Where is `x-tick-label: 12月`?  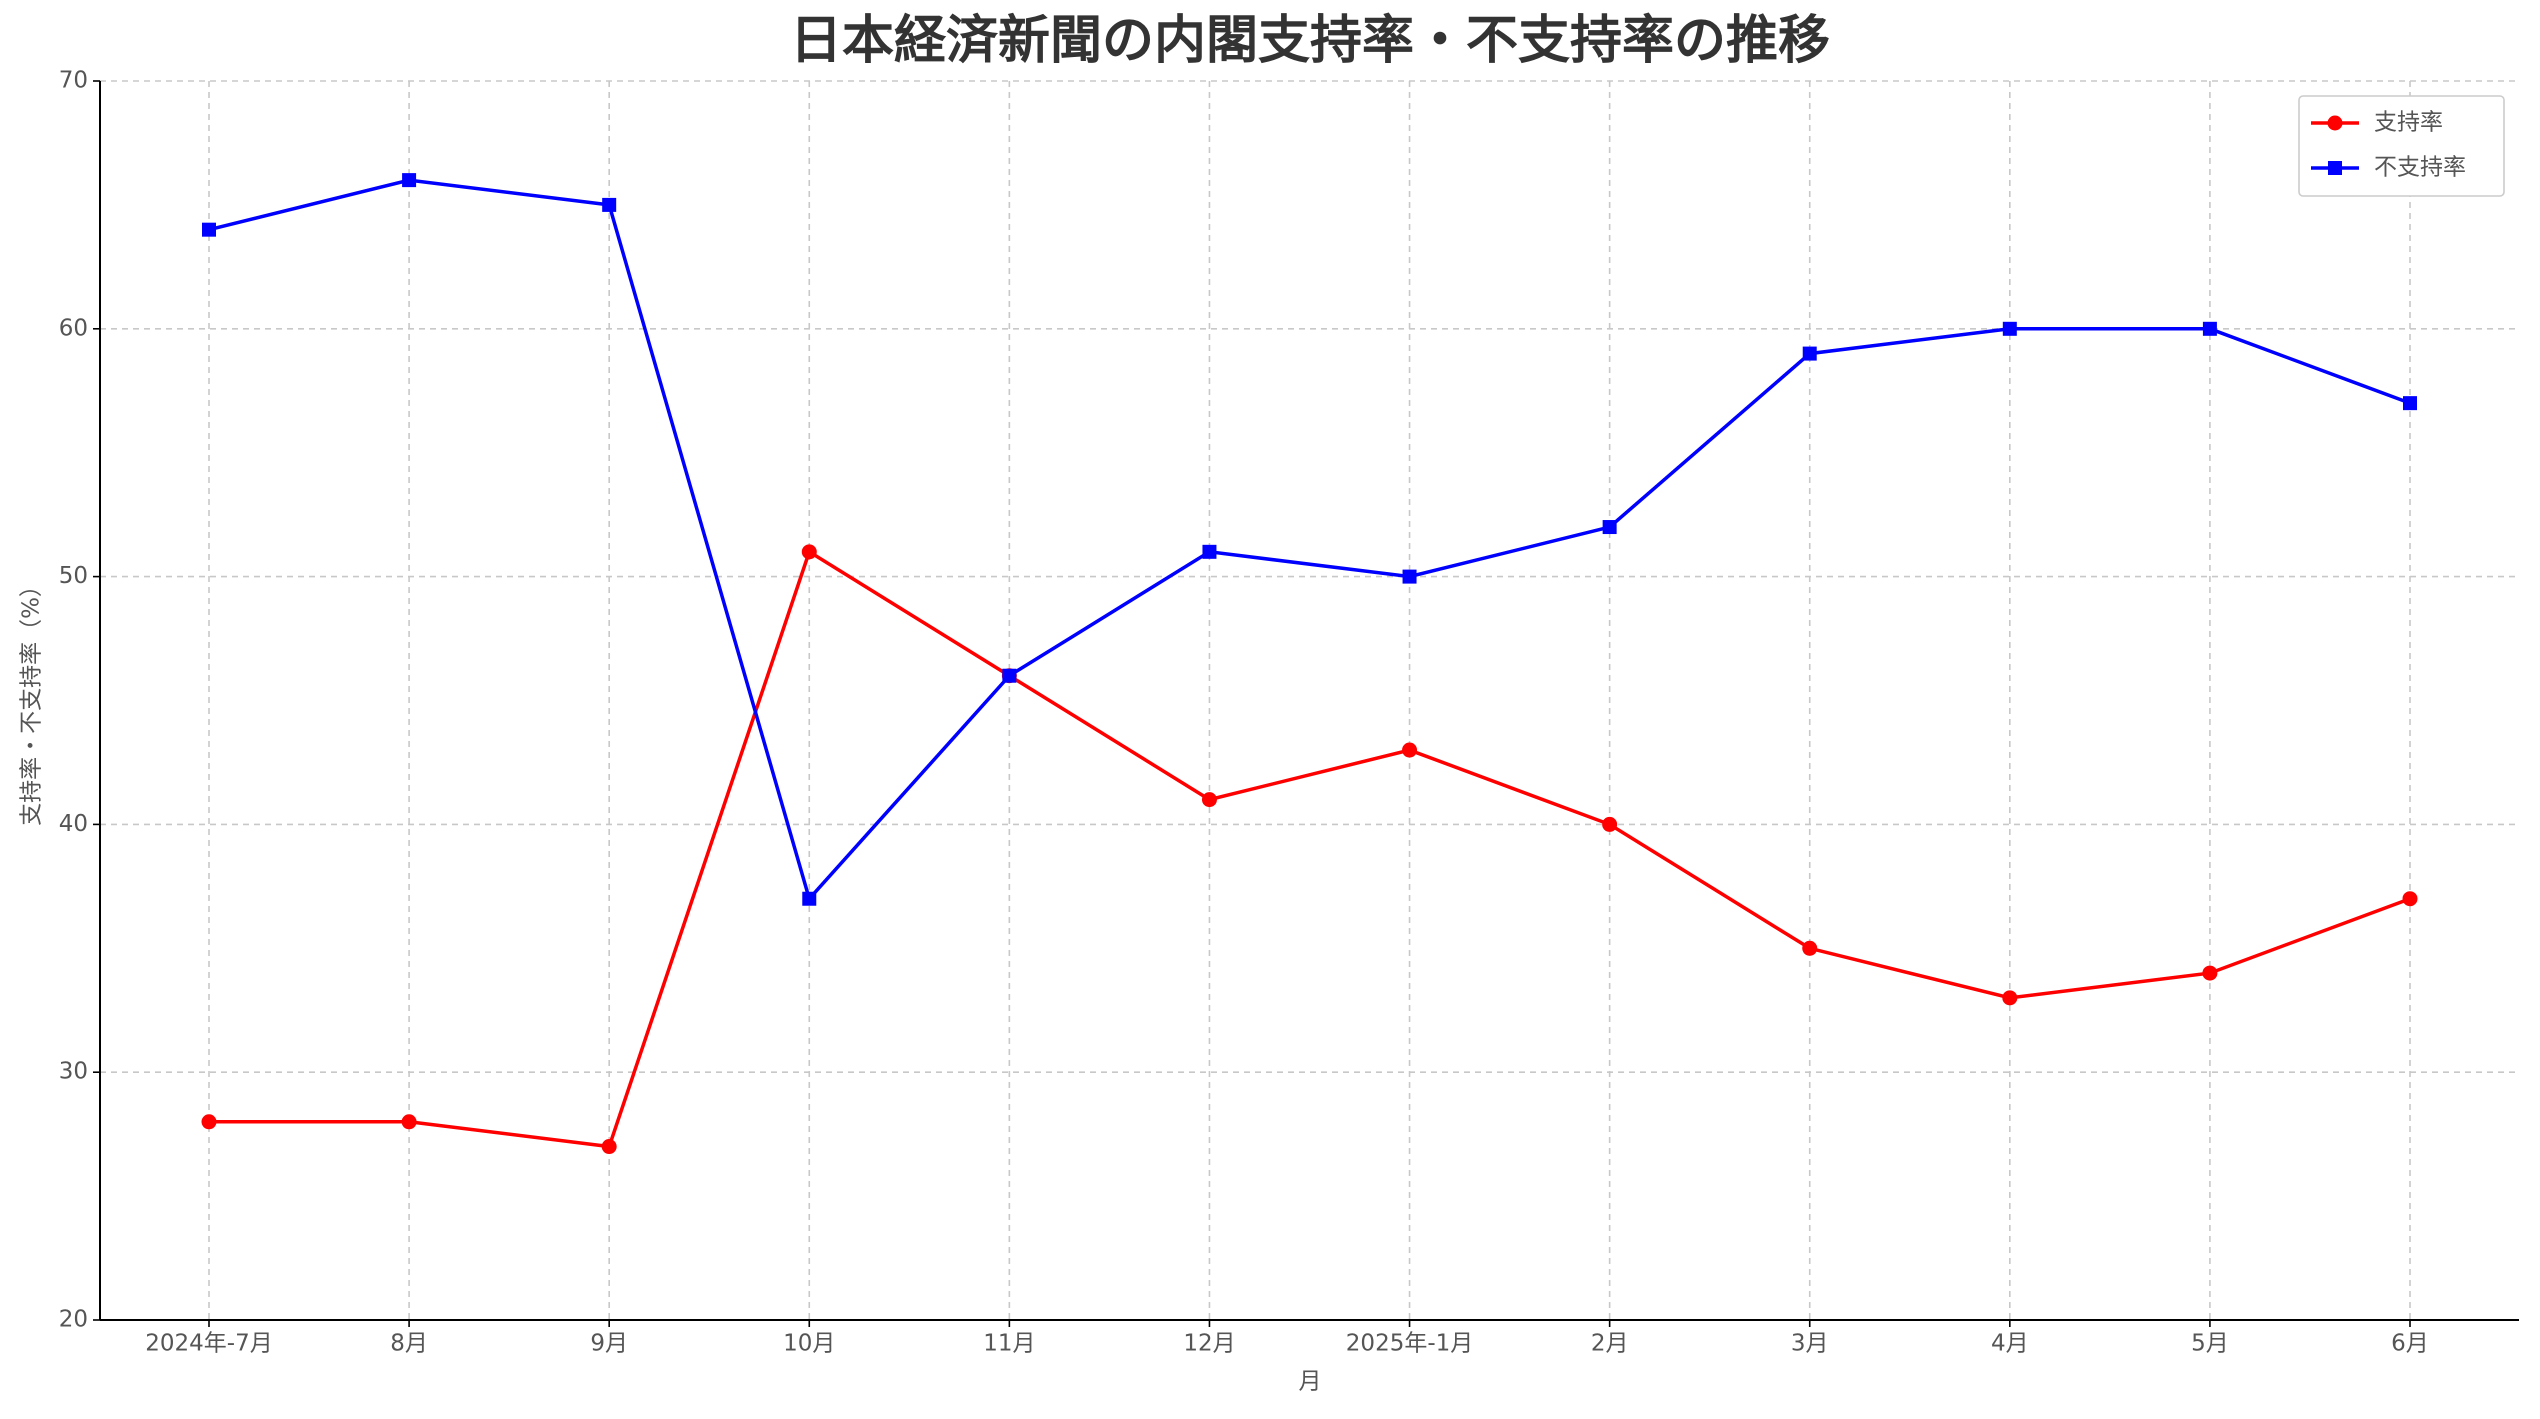 x-tick-label: 12月 is located at coordinates (1209, 1344).